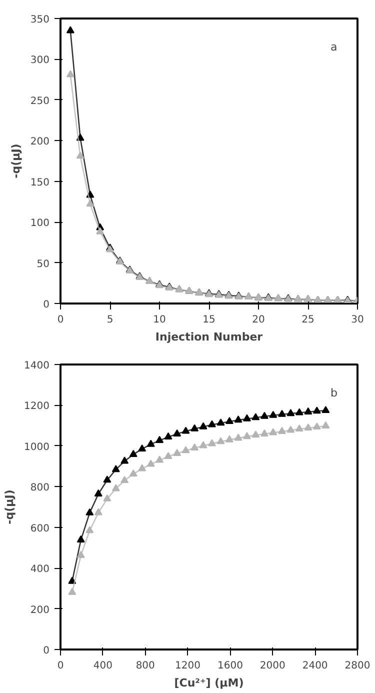 Image resolution: width=375 pixels, height=693 pixels. Describe the element at coordinates (40, 101) in the screenshot. I see `y-tick-label: 250` at that location.